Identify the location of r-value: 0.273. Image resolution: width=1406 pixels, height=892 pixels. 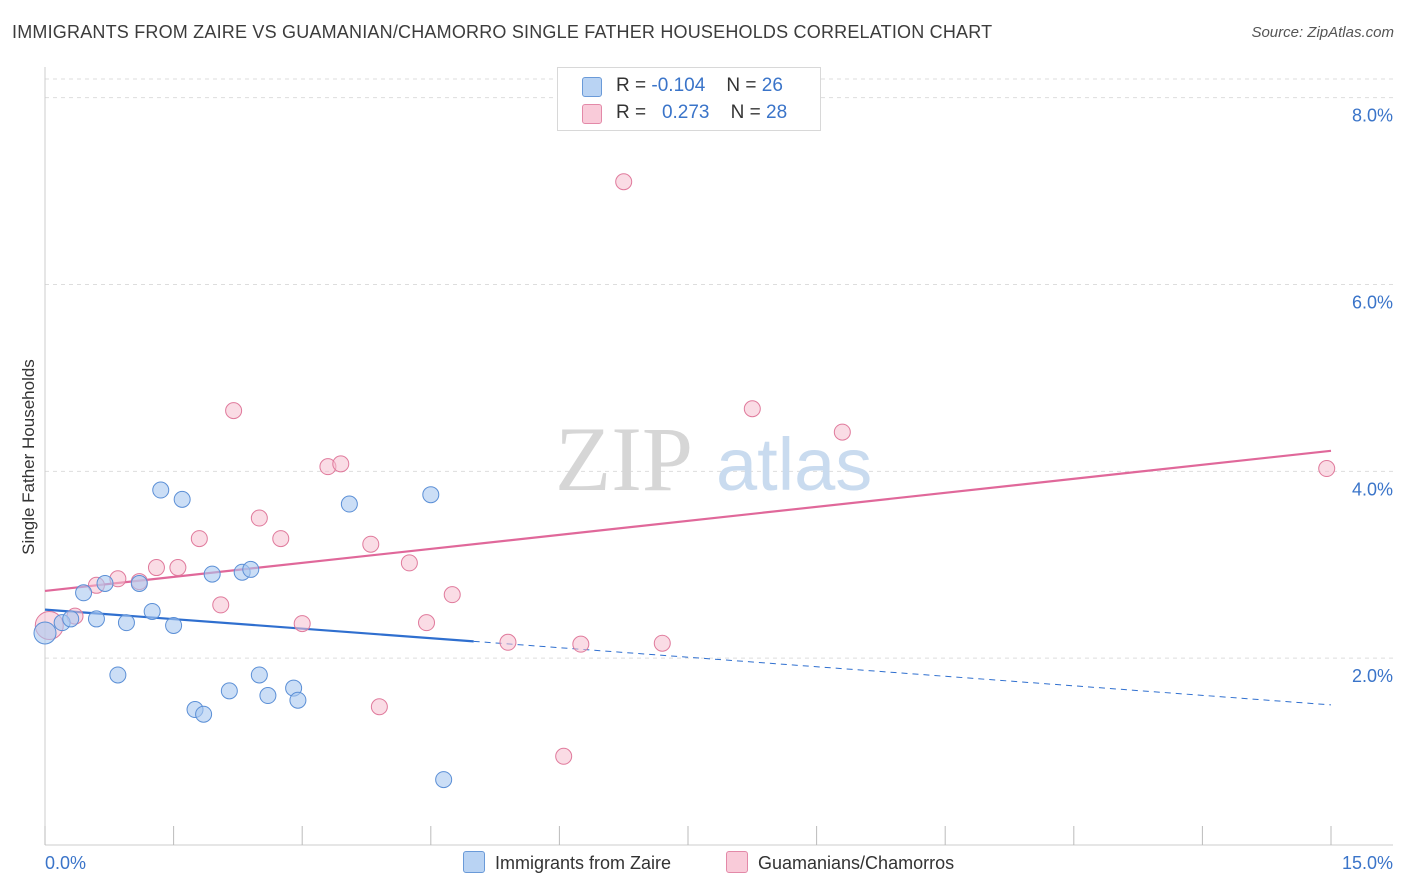
(685, 112).